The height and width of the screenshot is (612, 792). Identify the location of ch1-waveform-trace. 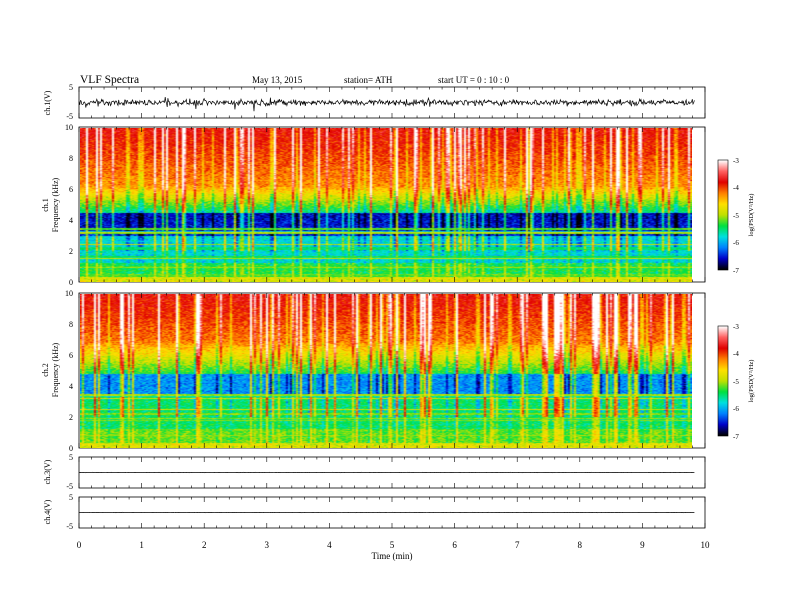
(386, 104).